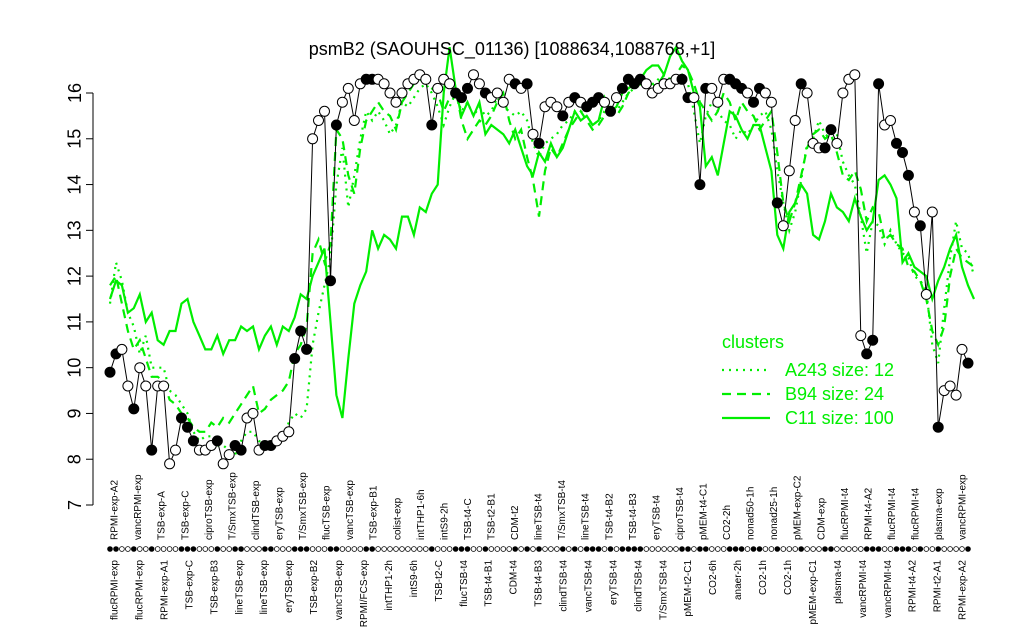 This screenshot has height=640, width=1024. I want to click on x-label-bottom: intTHP1-2h, so click(389, 585).